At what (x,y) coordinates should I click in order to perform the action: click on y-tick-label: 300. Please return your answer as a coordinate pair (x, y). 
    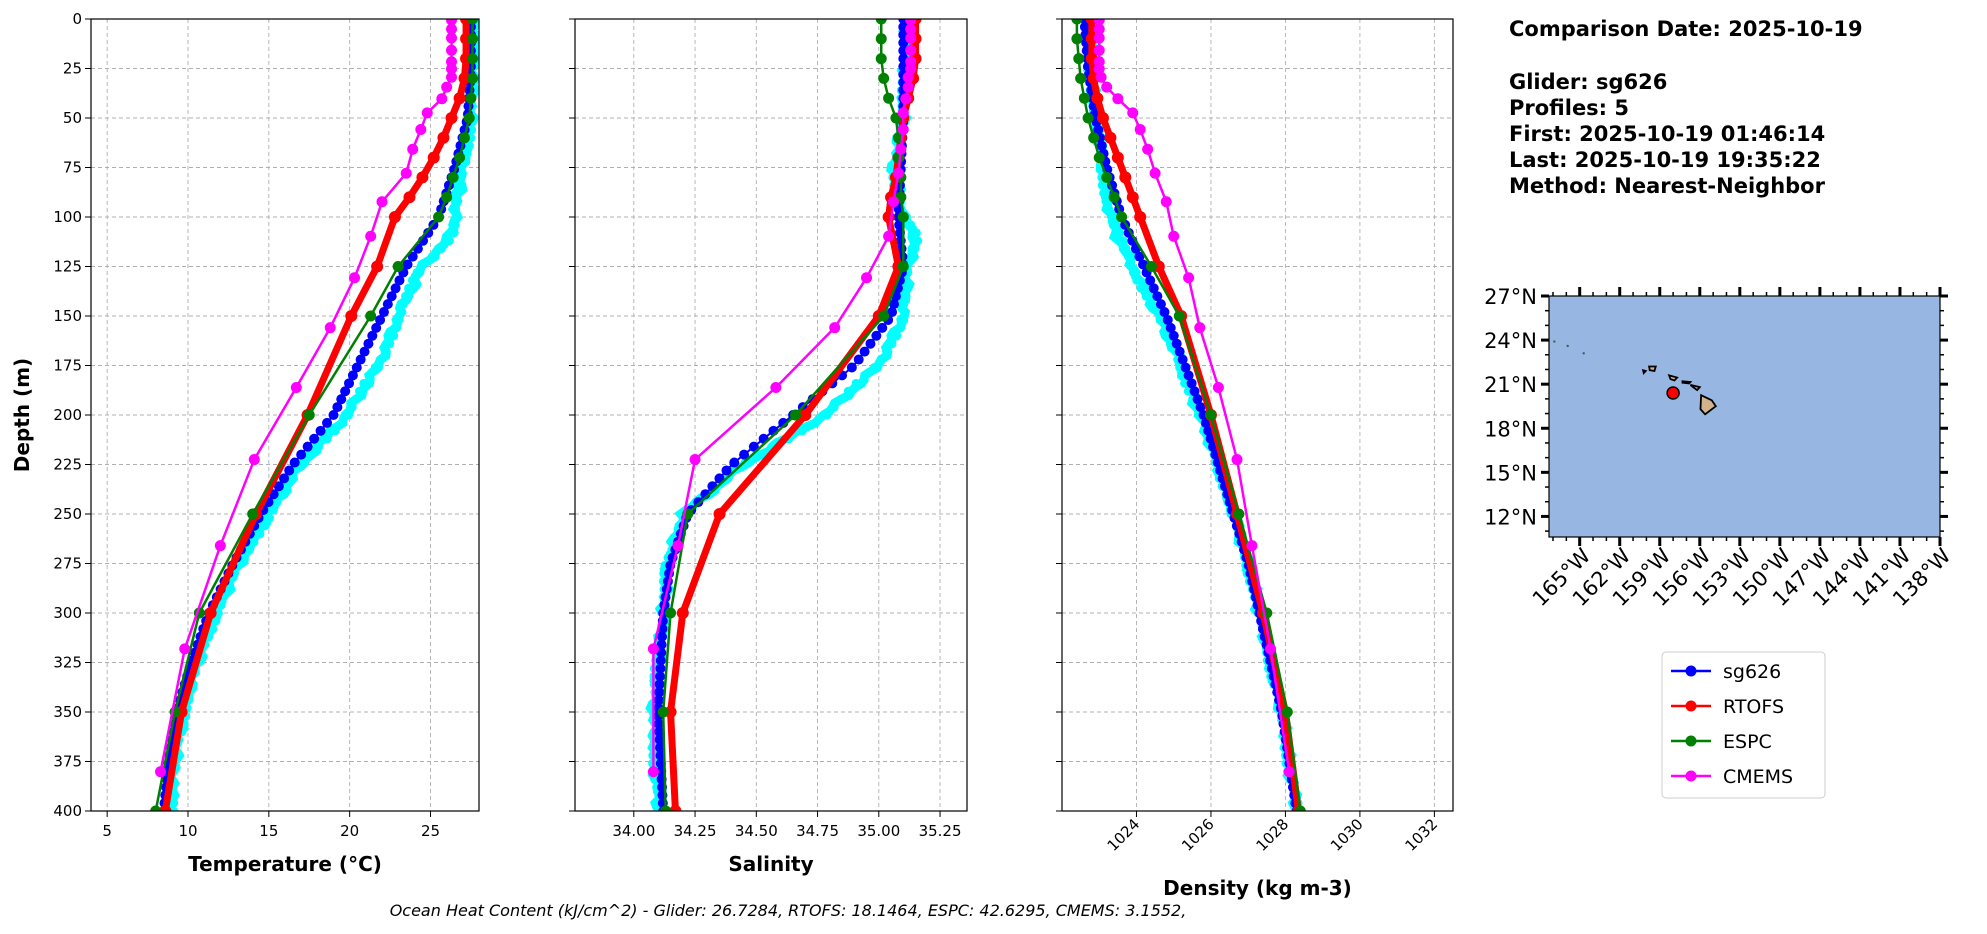
    Looking at the image, I should click on (67, 613).